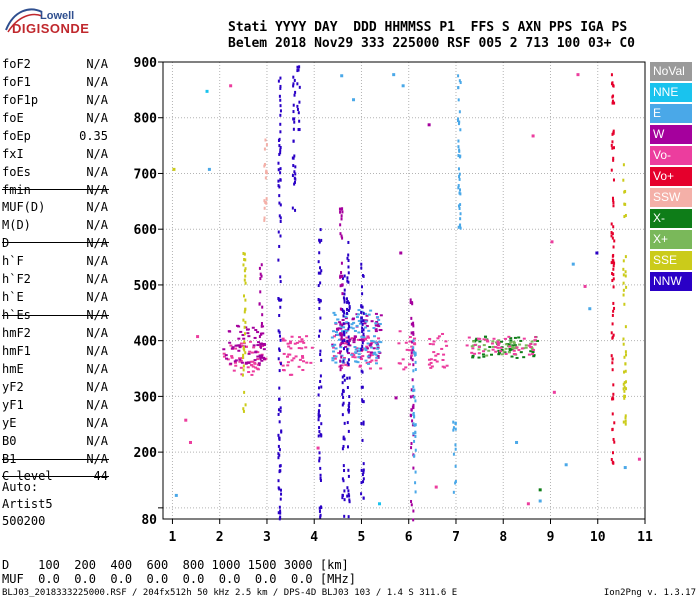 This screenshot has width=700, height=600. I want to click on legend-item-nne: NNE, so click(671, 92).